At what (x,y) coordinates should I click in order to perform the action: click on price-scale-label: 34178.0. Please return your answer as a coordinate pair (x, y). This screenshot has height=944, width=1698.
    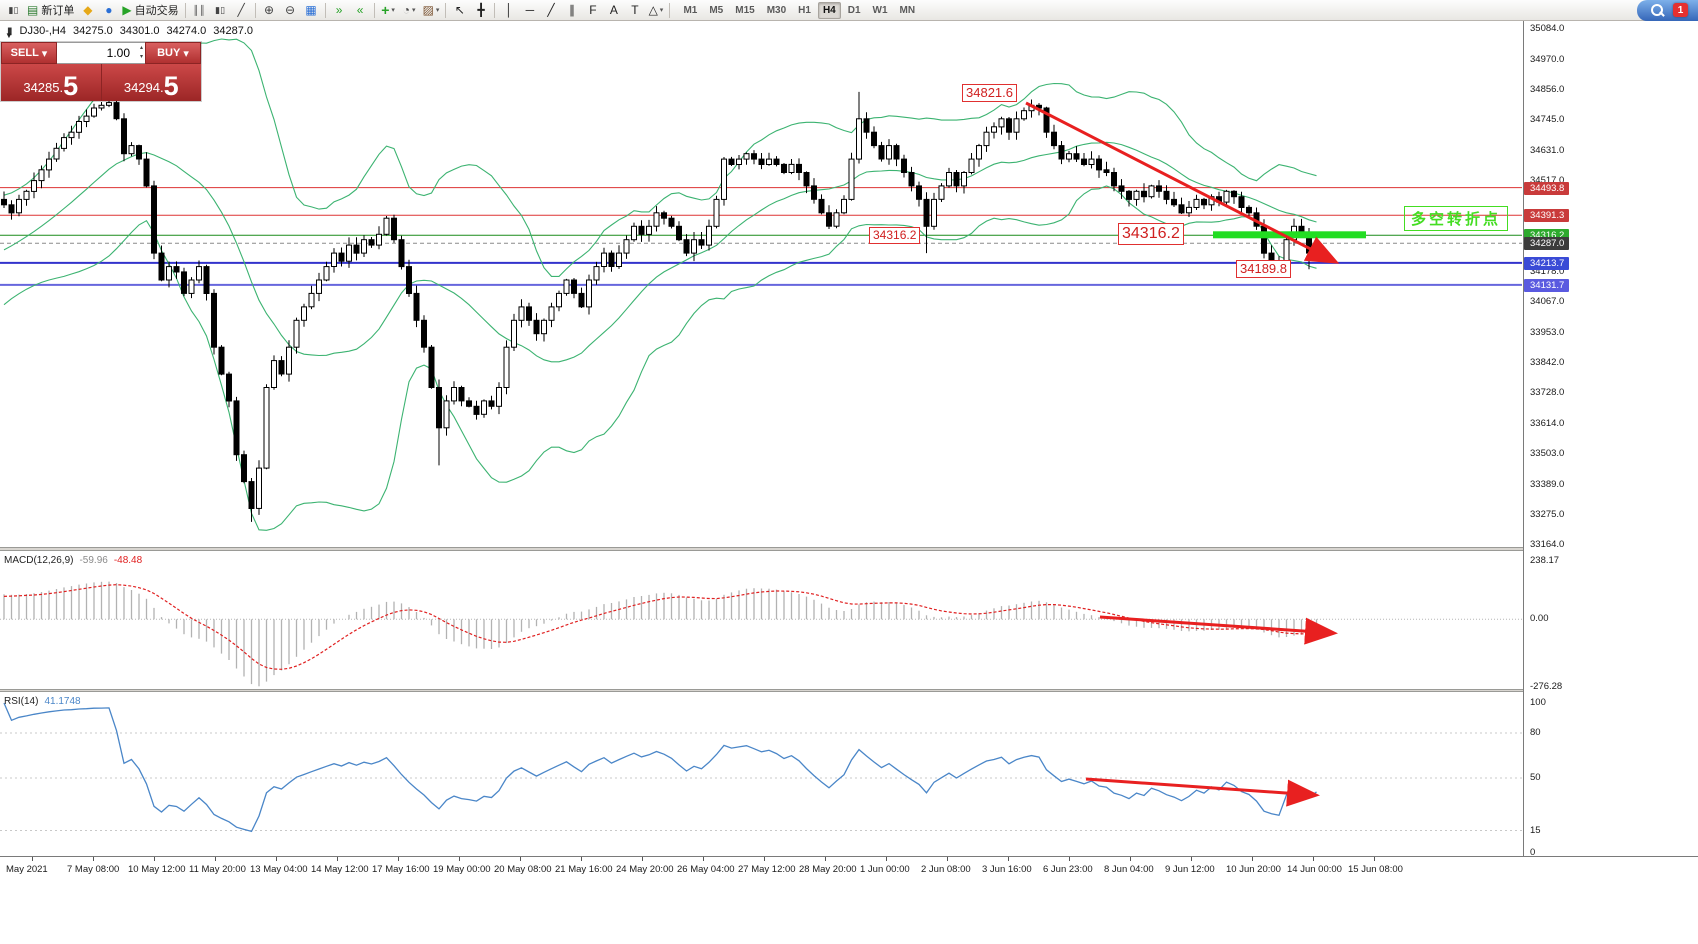
    Looking at the image, I should click on (1547, 272).